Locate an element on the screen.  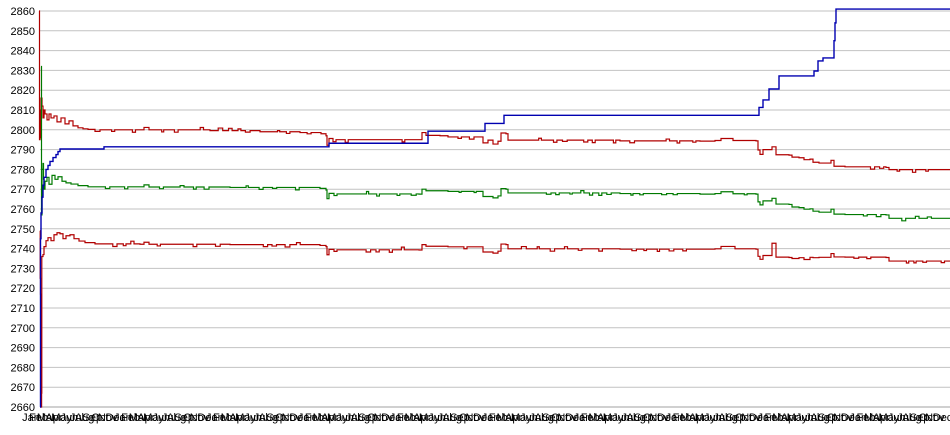
y-tick-label: 2730 is located at coordinates (23, 269).